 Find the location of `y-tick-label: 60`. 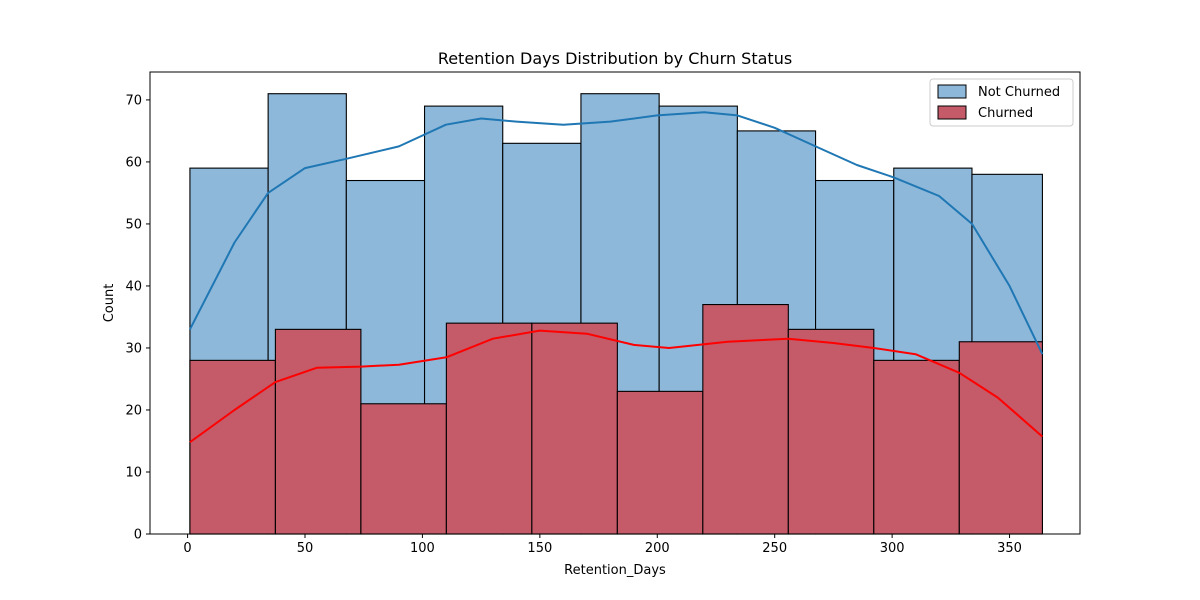

y-tick-label: 60 is located at coordinates (133, 162).